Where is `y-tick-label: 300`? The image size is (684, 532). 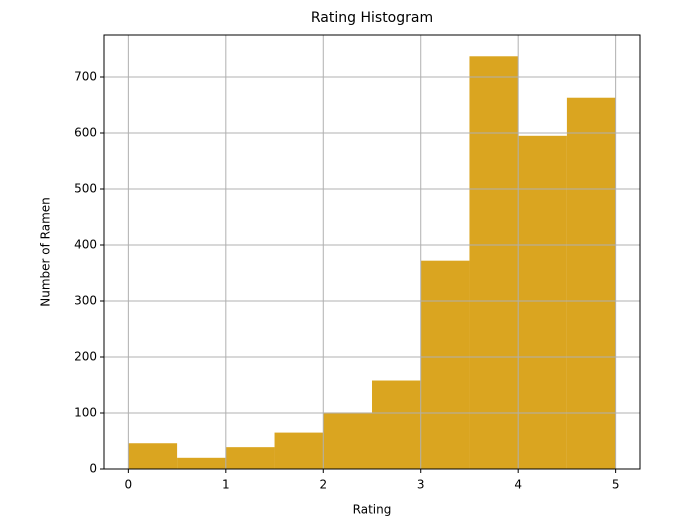
y-tick-label: 300 is located at coordinates (85, 301).